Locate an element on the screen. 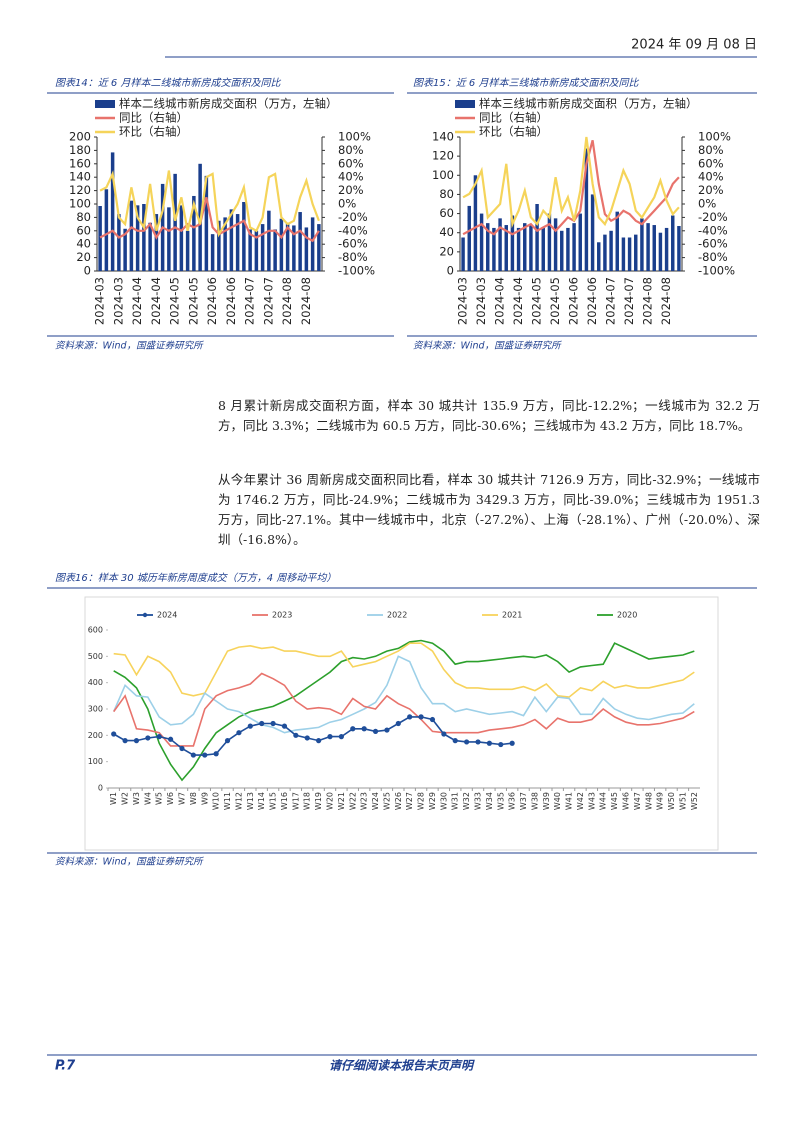 The image size is (802, 1133). legend-marker is located at coordinates (145, 615).